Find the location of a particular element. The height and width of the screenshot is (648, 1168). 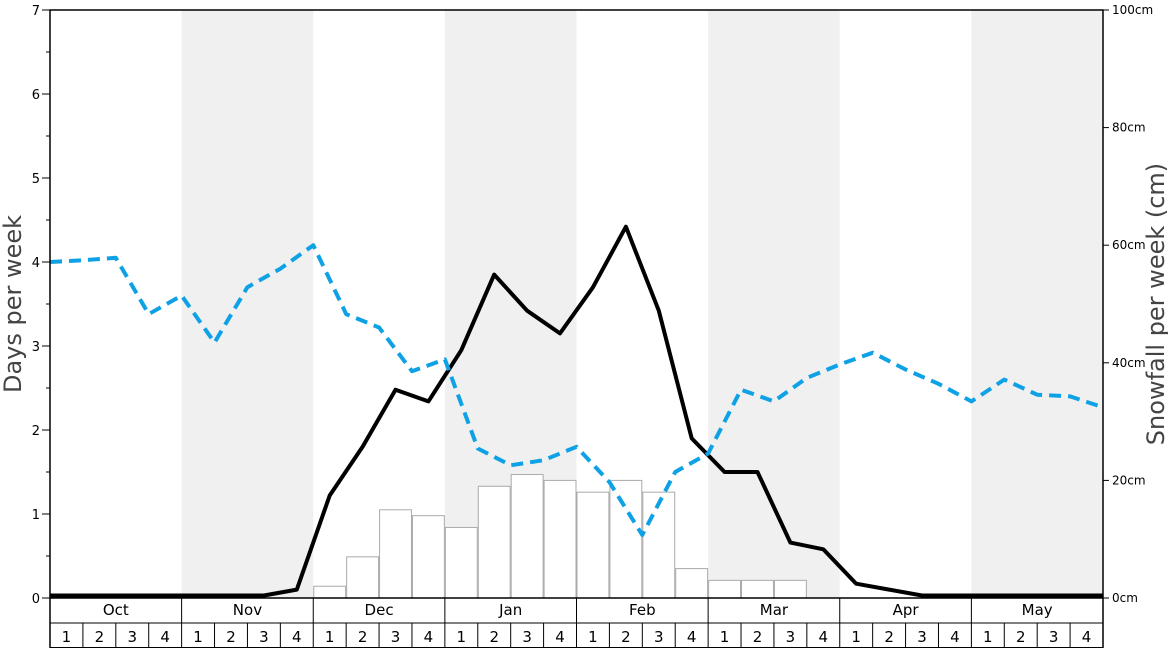

right-tick-label: 60cm is located at coordinates (1129, 245).